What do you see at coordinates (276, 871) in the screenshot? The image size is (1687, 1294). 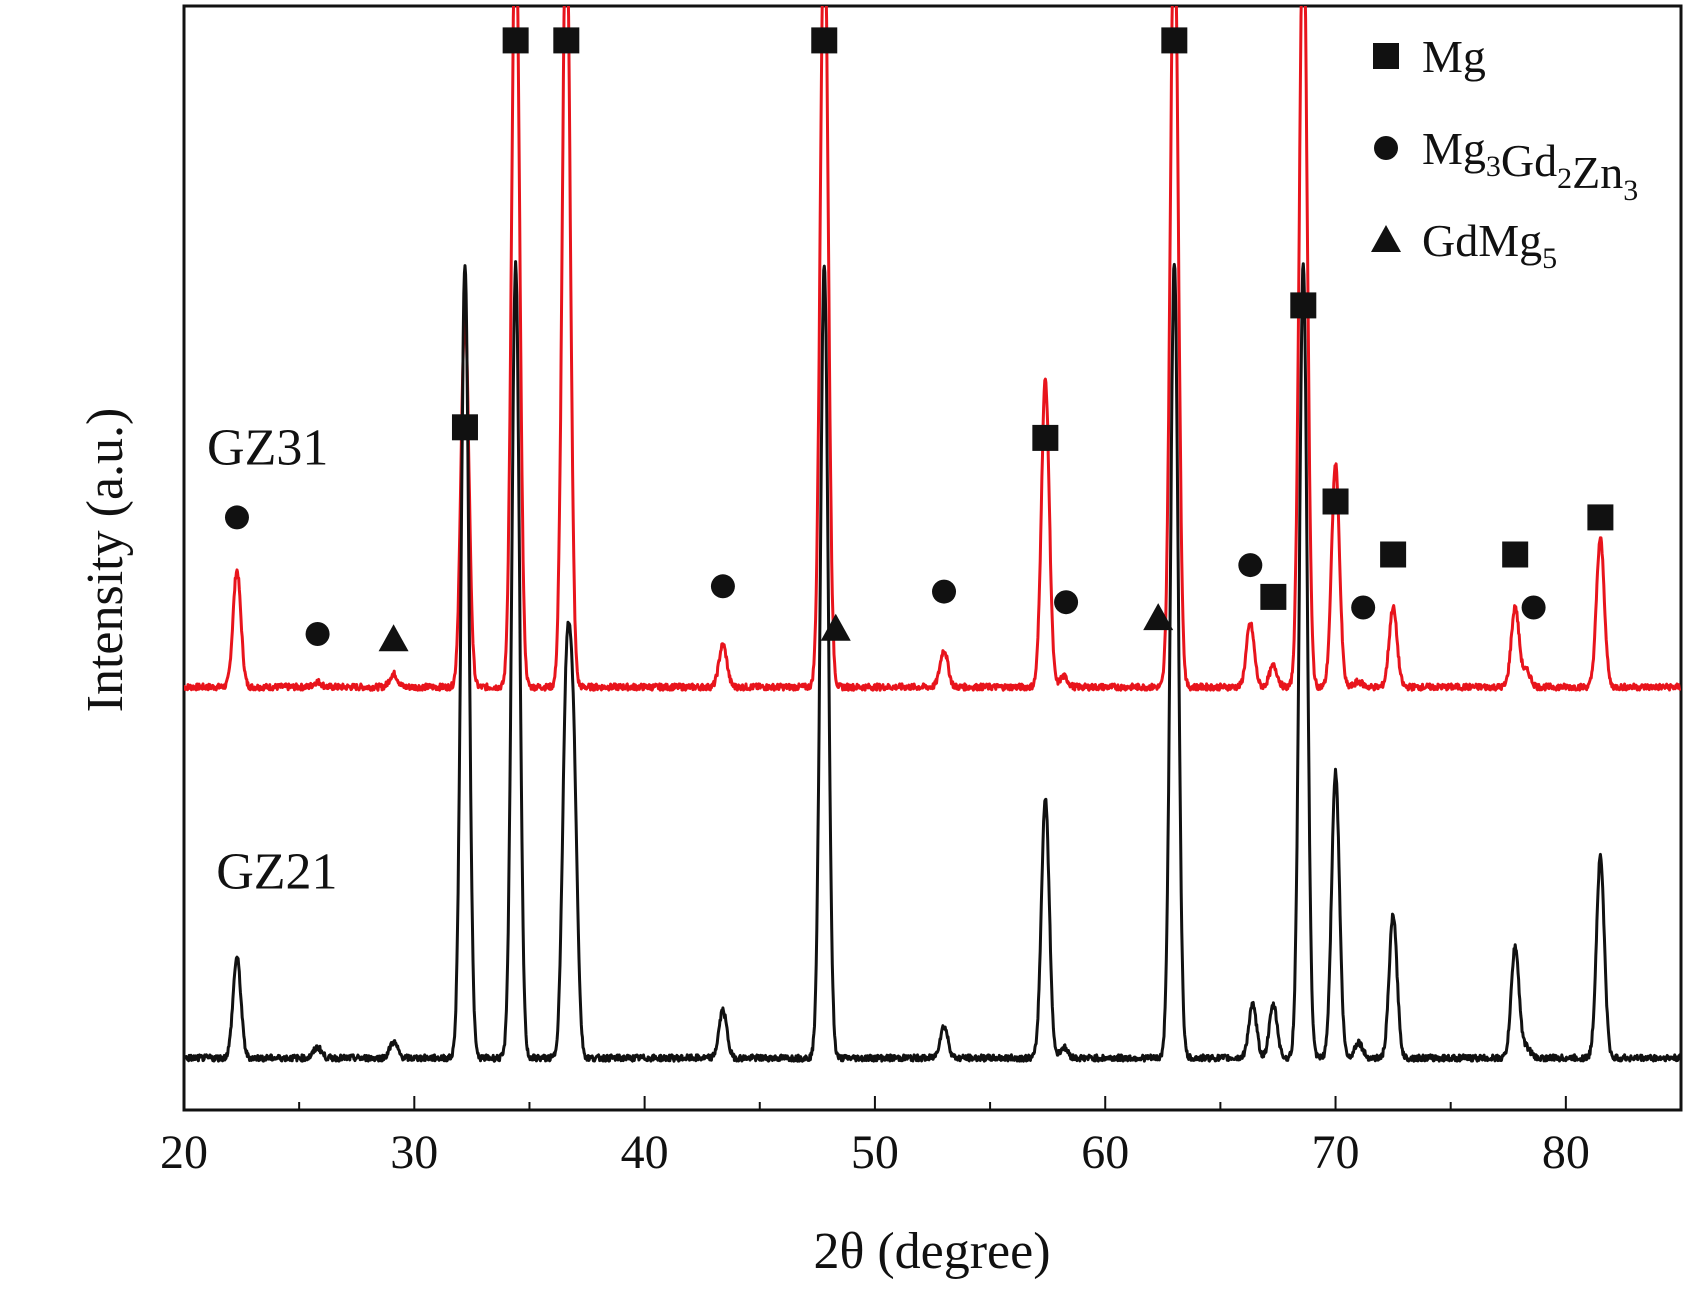 I see `curve-label-gz21: GZ21` at bounding box center [276, 871].